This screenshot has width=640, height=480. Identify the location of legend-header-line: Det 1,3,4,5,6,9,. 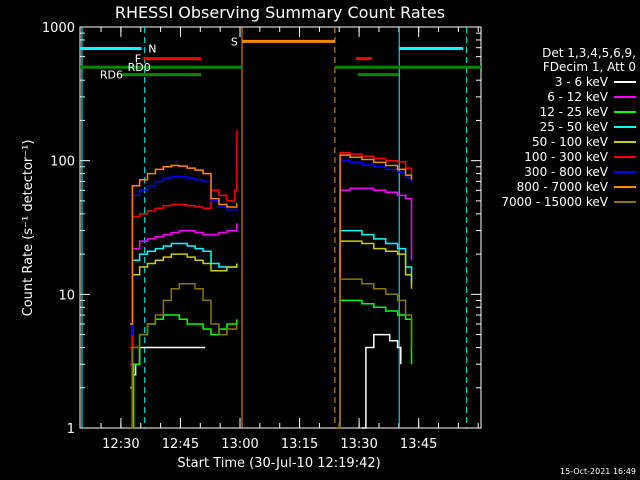
(589, 53).